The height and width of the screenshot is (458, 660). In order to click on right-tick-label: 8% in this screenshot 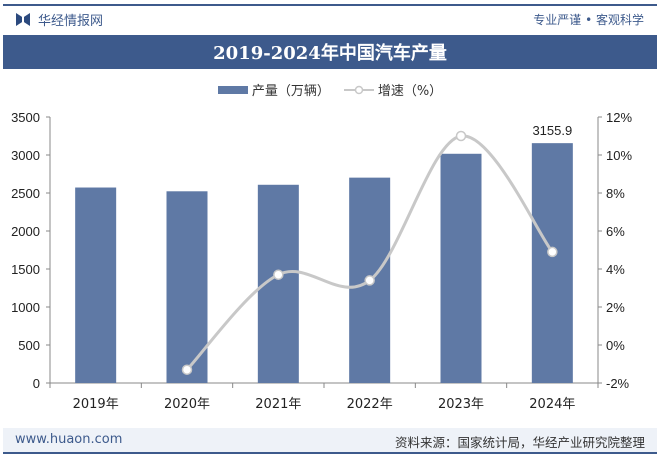, I will do `click(615, 193)`.